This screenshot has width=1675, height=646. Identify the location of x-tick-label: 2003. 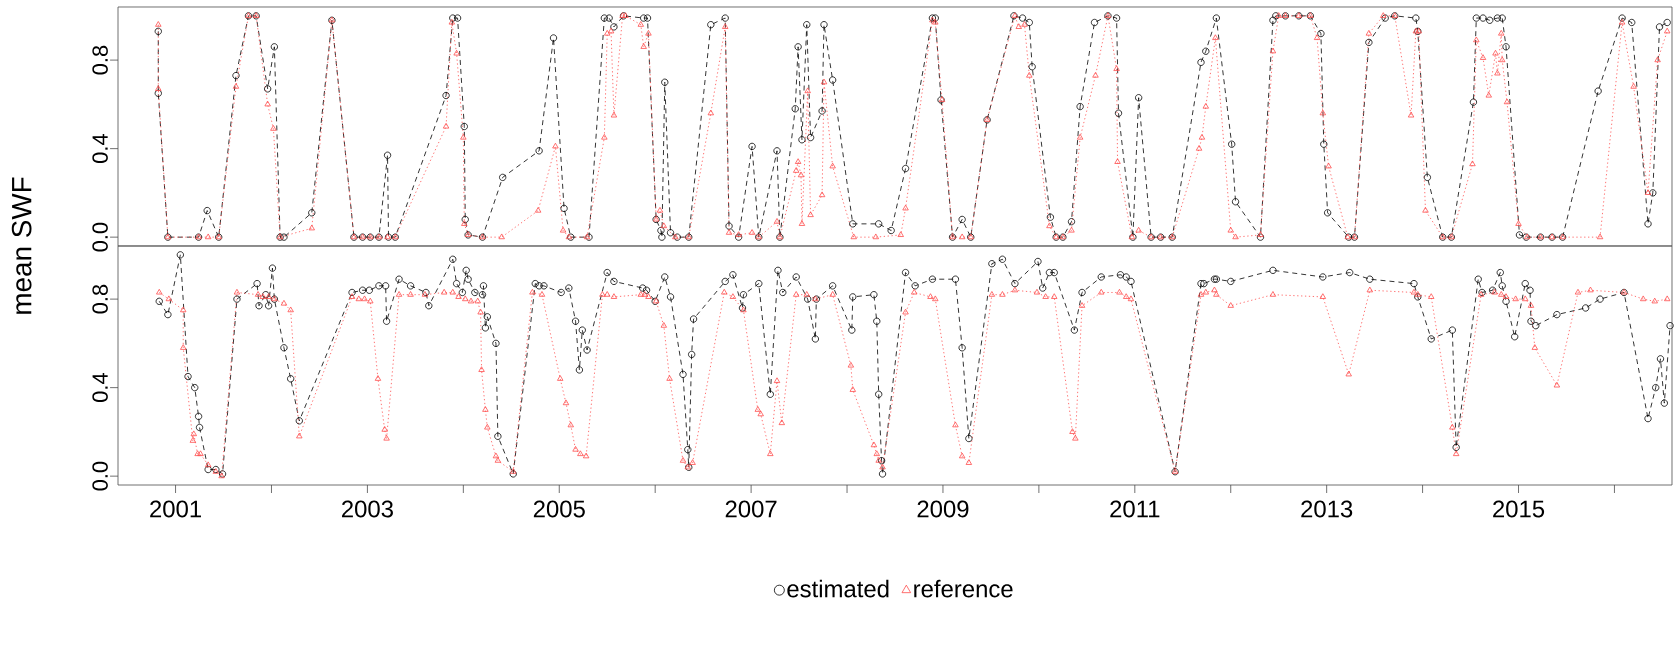
(367, 509).